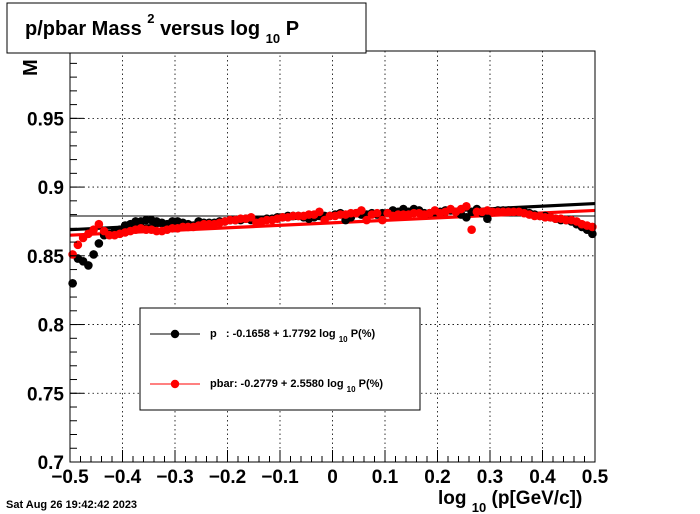 Image resolution: width=700 pixels, height=514 pixels. I want to click on y-tick-labels: 0.7 0.75 0.8 0.85 0.9 0.95, so click(45, 291).